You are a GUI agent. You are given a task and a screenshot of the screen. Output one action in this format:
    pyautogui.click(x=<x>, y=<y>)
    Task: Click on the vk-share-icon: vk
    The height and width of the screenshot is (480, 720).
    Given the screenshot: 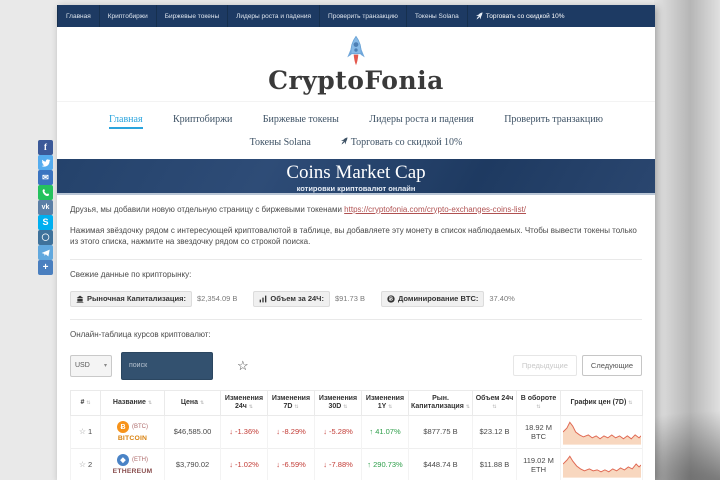 What is the action you would take?
    pyautogui.click(x=45, y=207)
    